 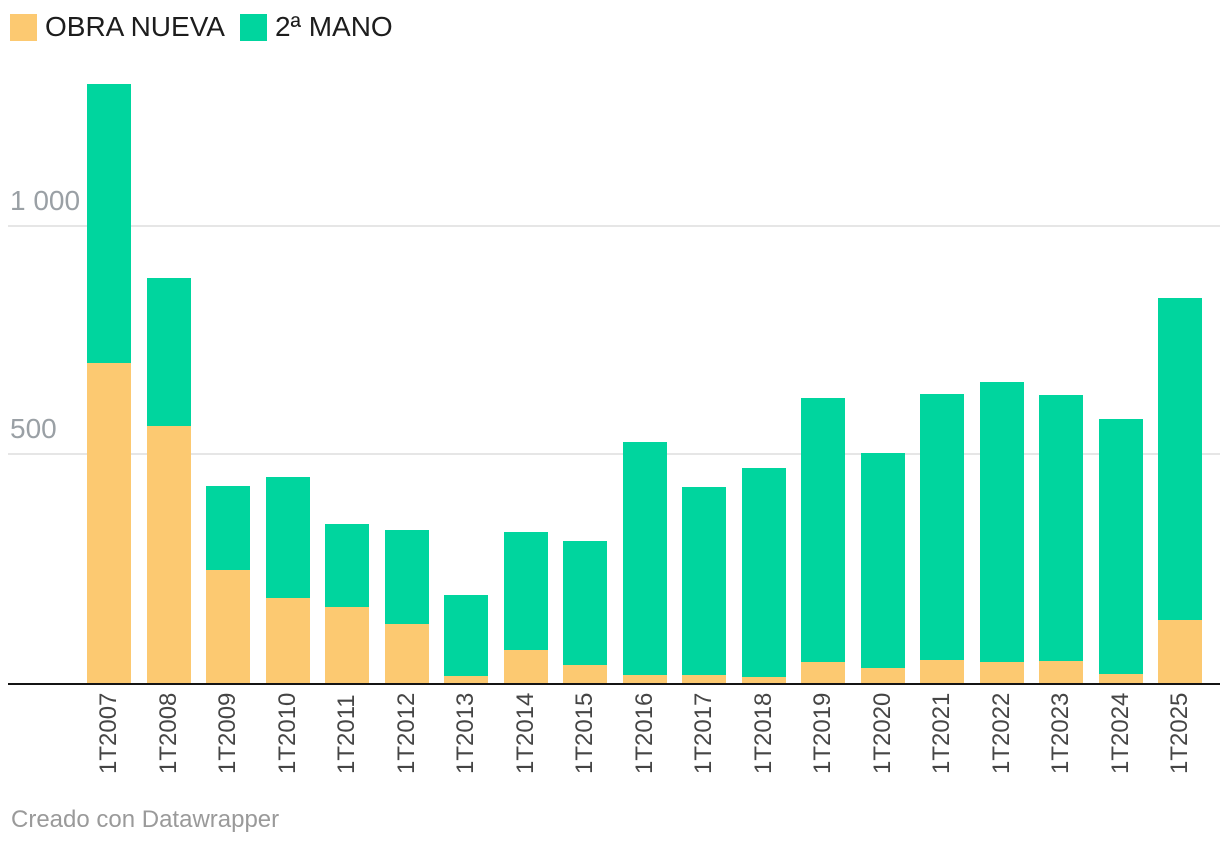 What do you see at coordinates (584, 733) in the screenshot?
I see `x-tick-label-1T2015: 1T2015` at bounding box center [584, 733].